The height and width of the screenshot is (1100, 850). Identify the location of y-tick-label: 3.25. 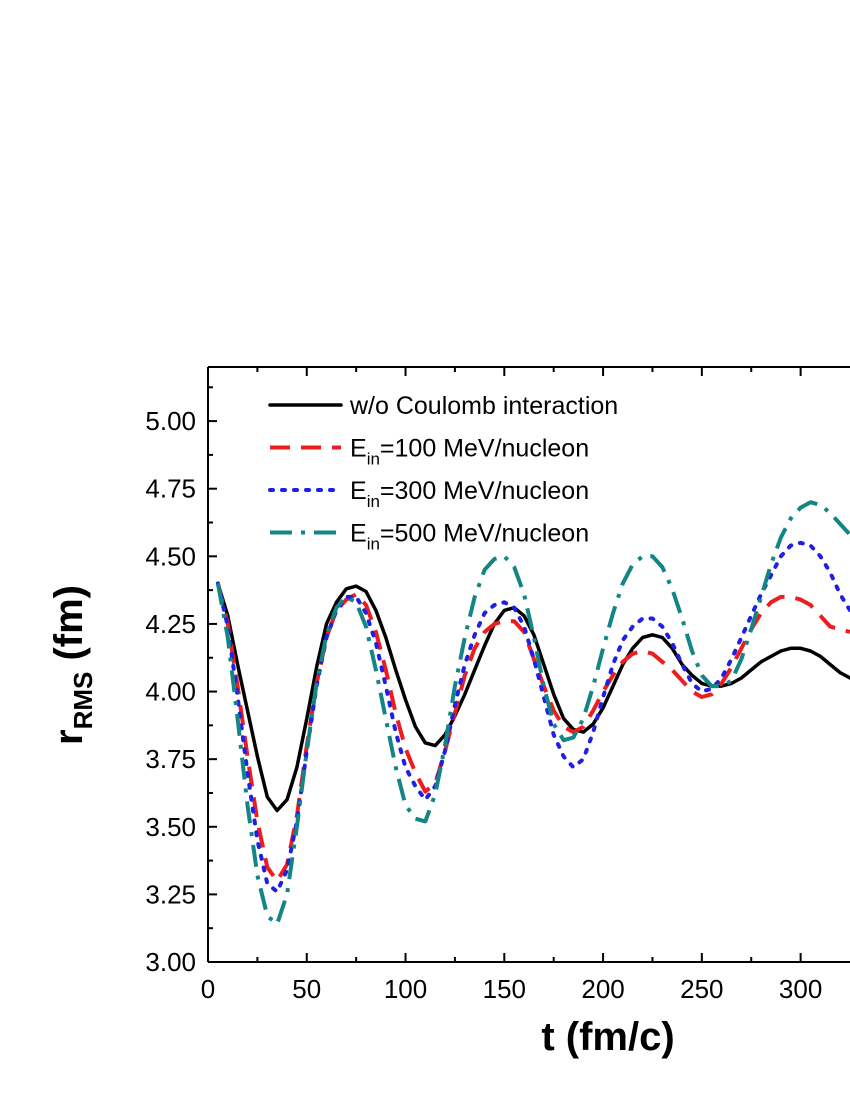
(170, 894).